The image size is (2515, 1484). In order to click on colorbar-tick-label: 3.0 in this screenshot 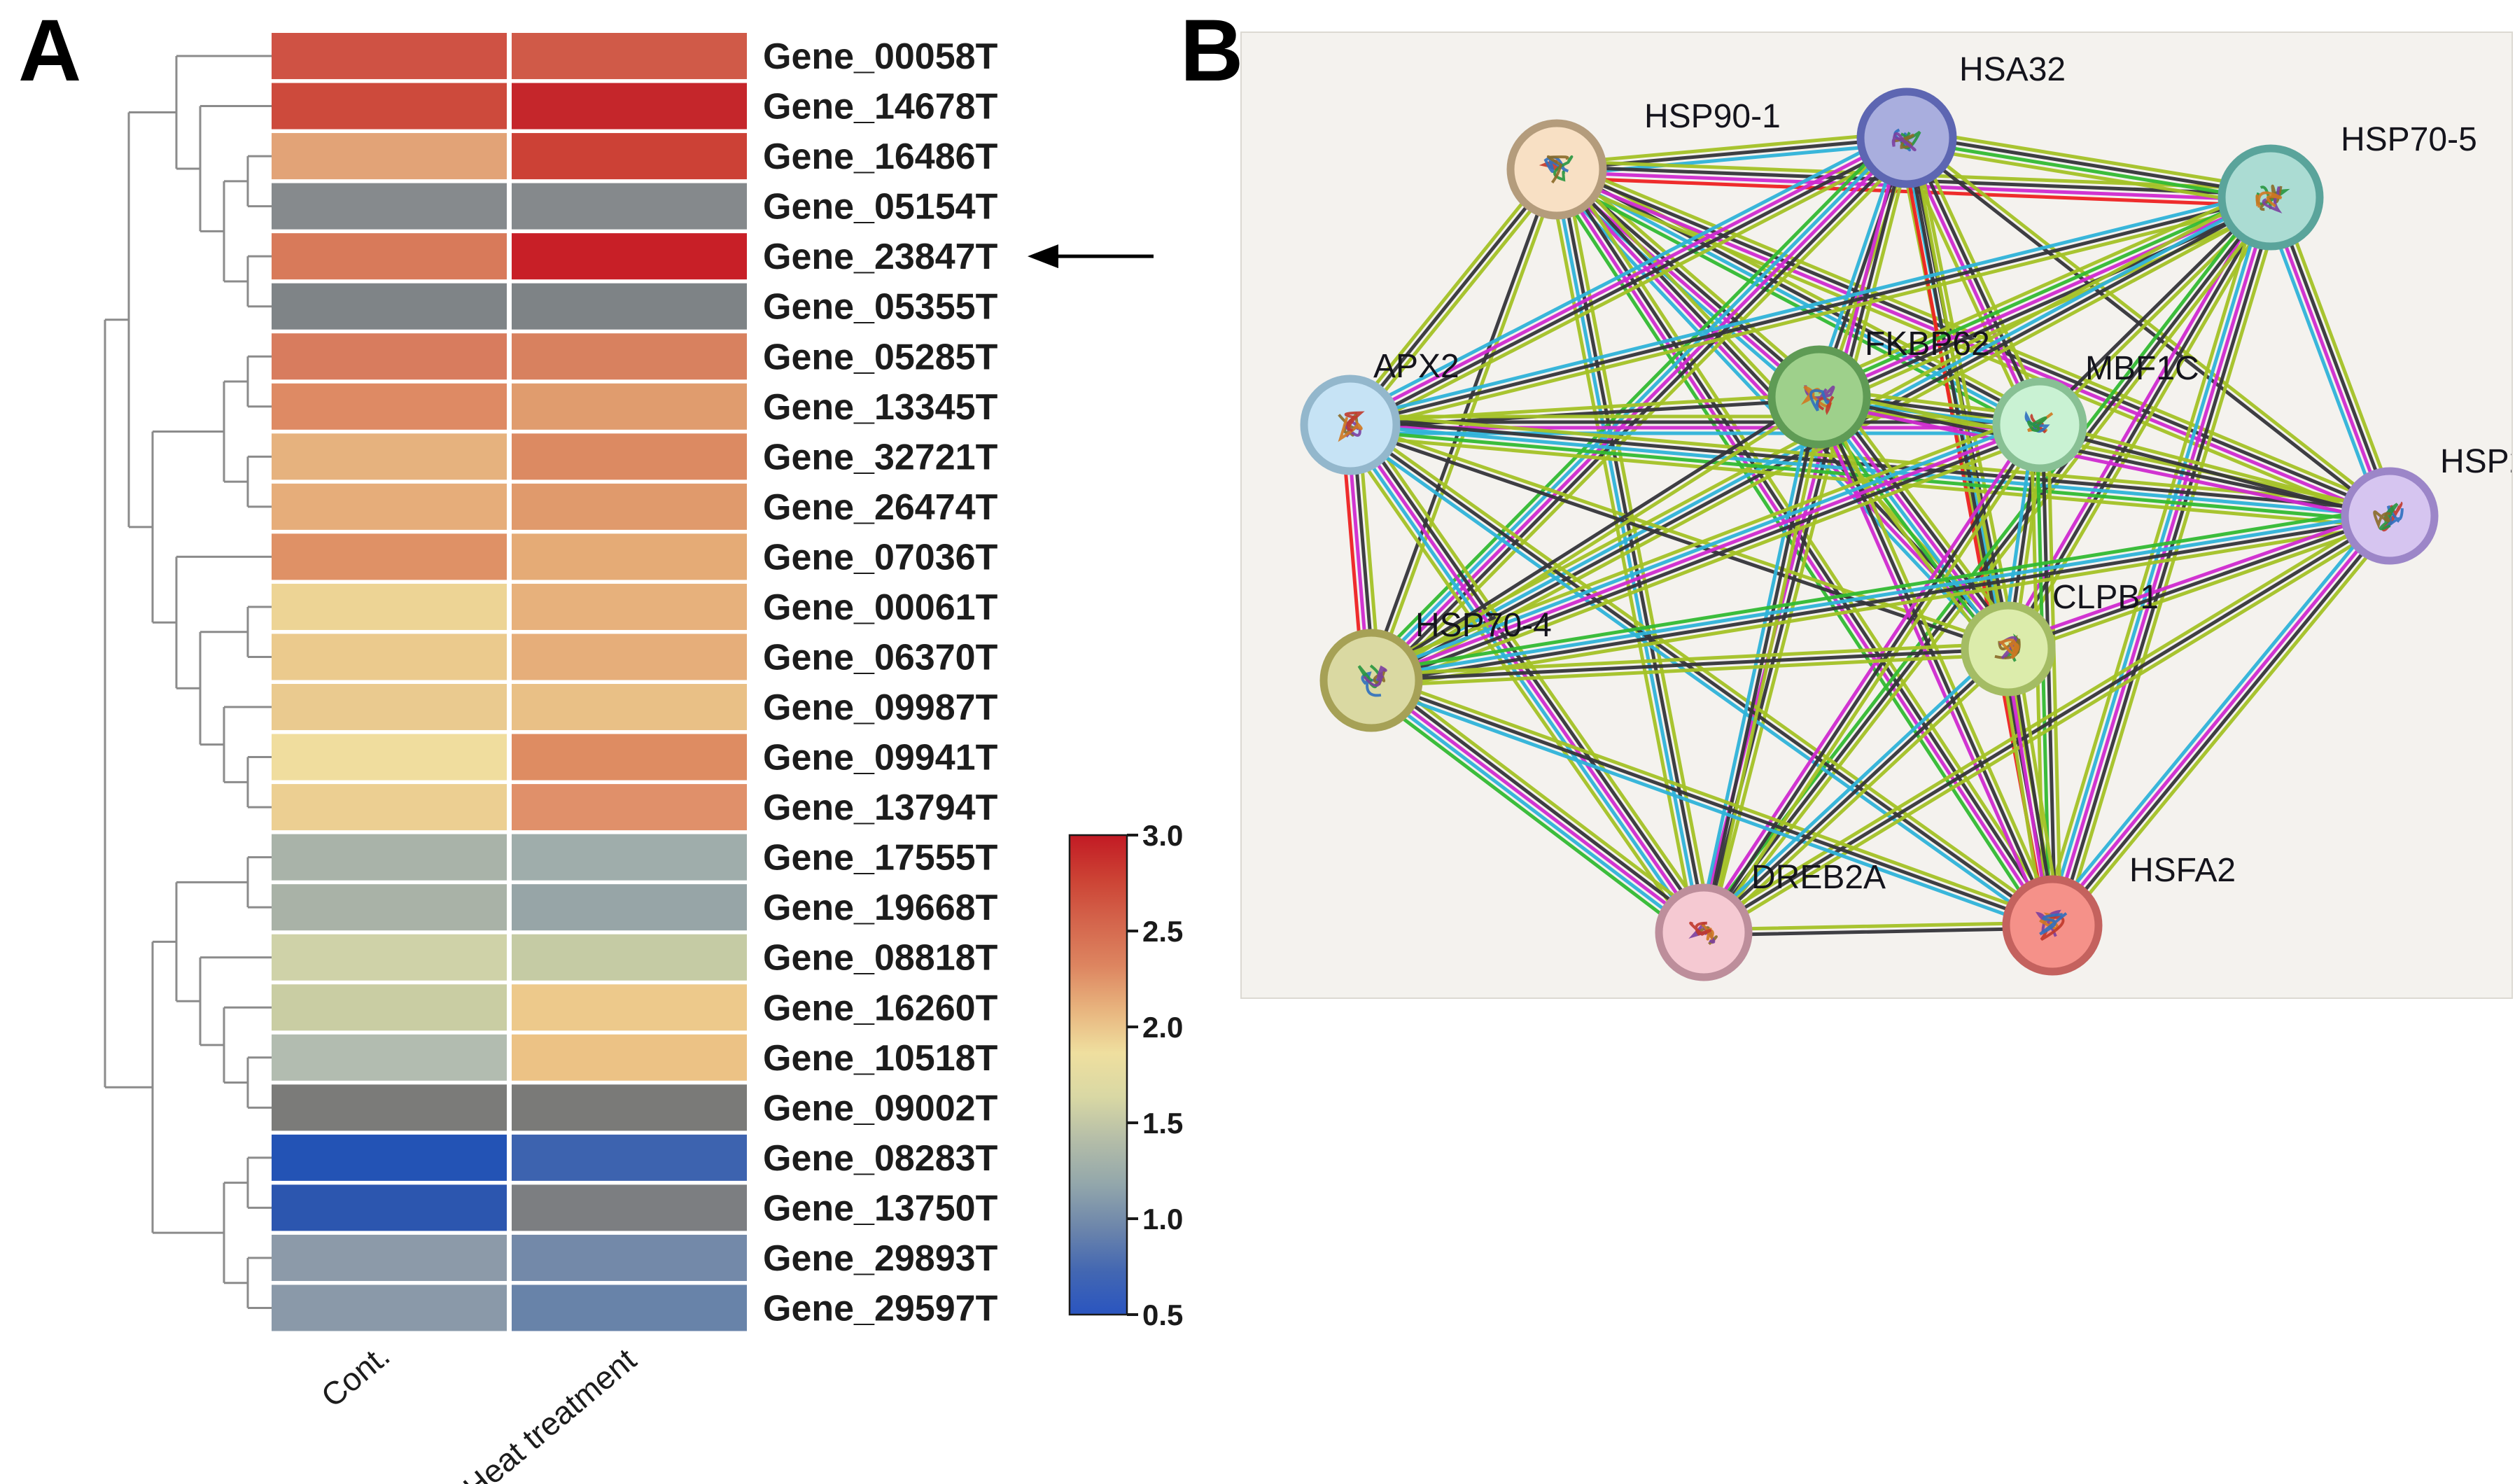, I will do `click(1162, 835)`.